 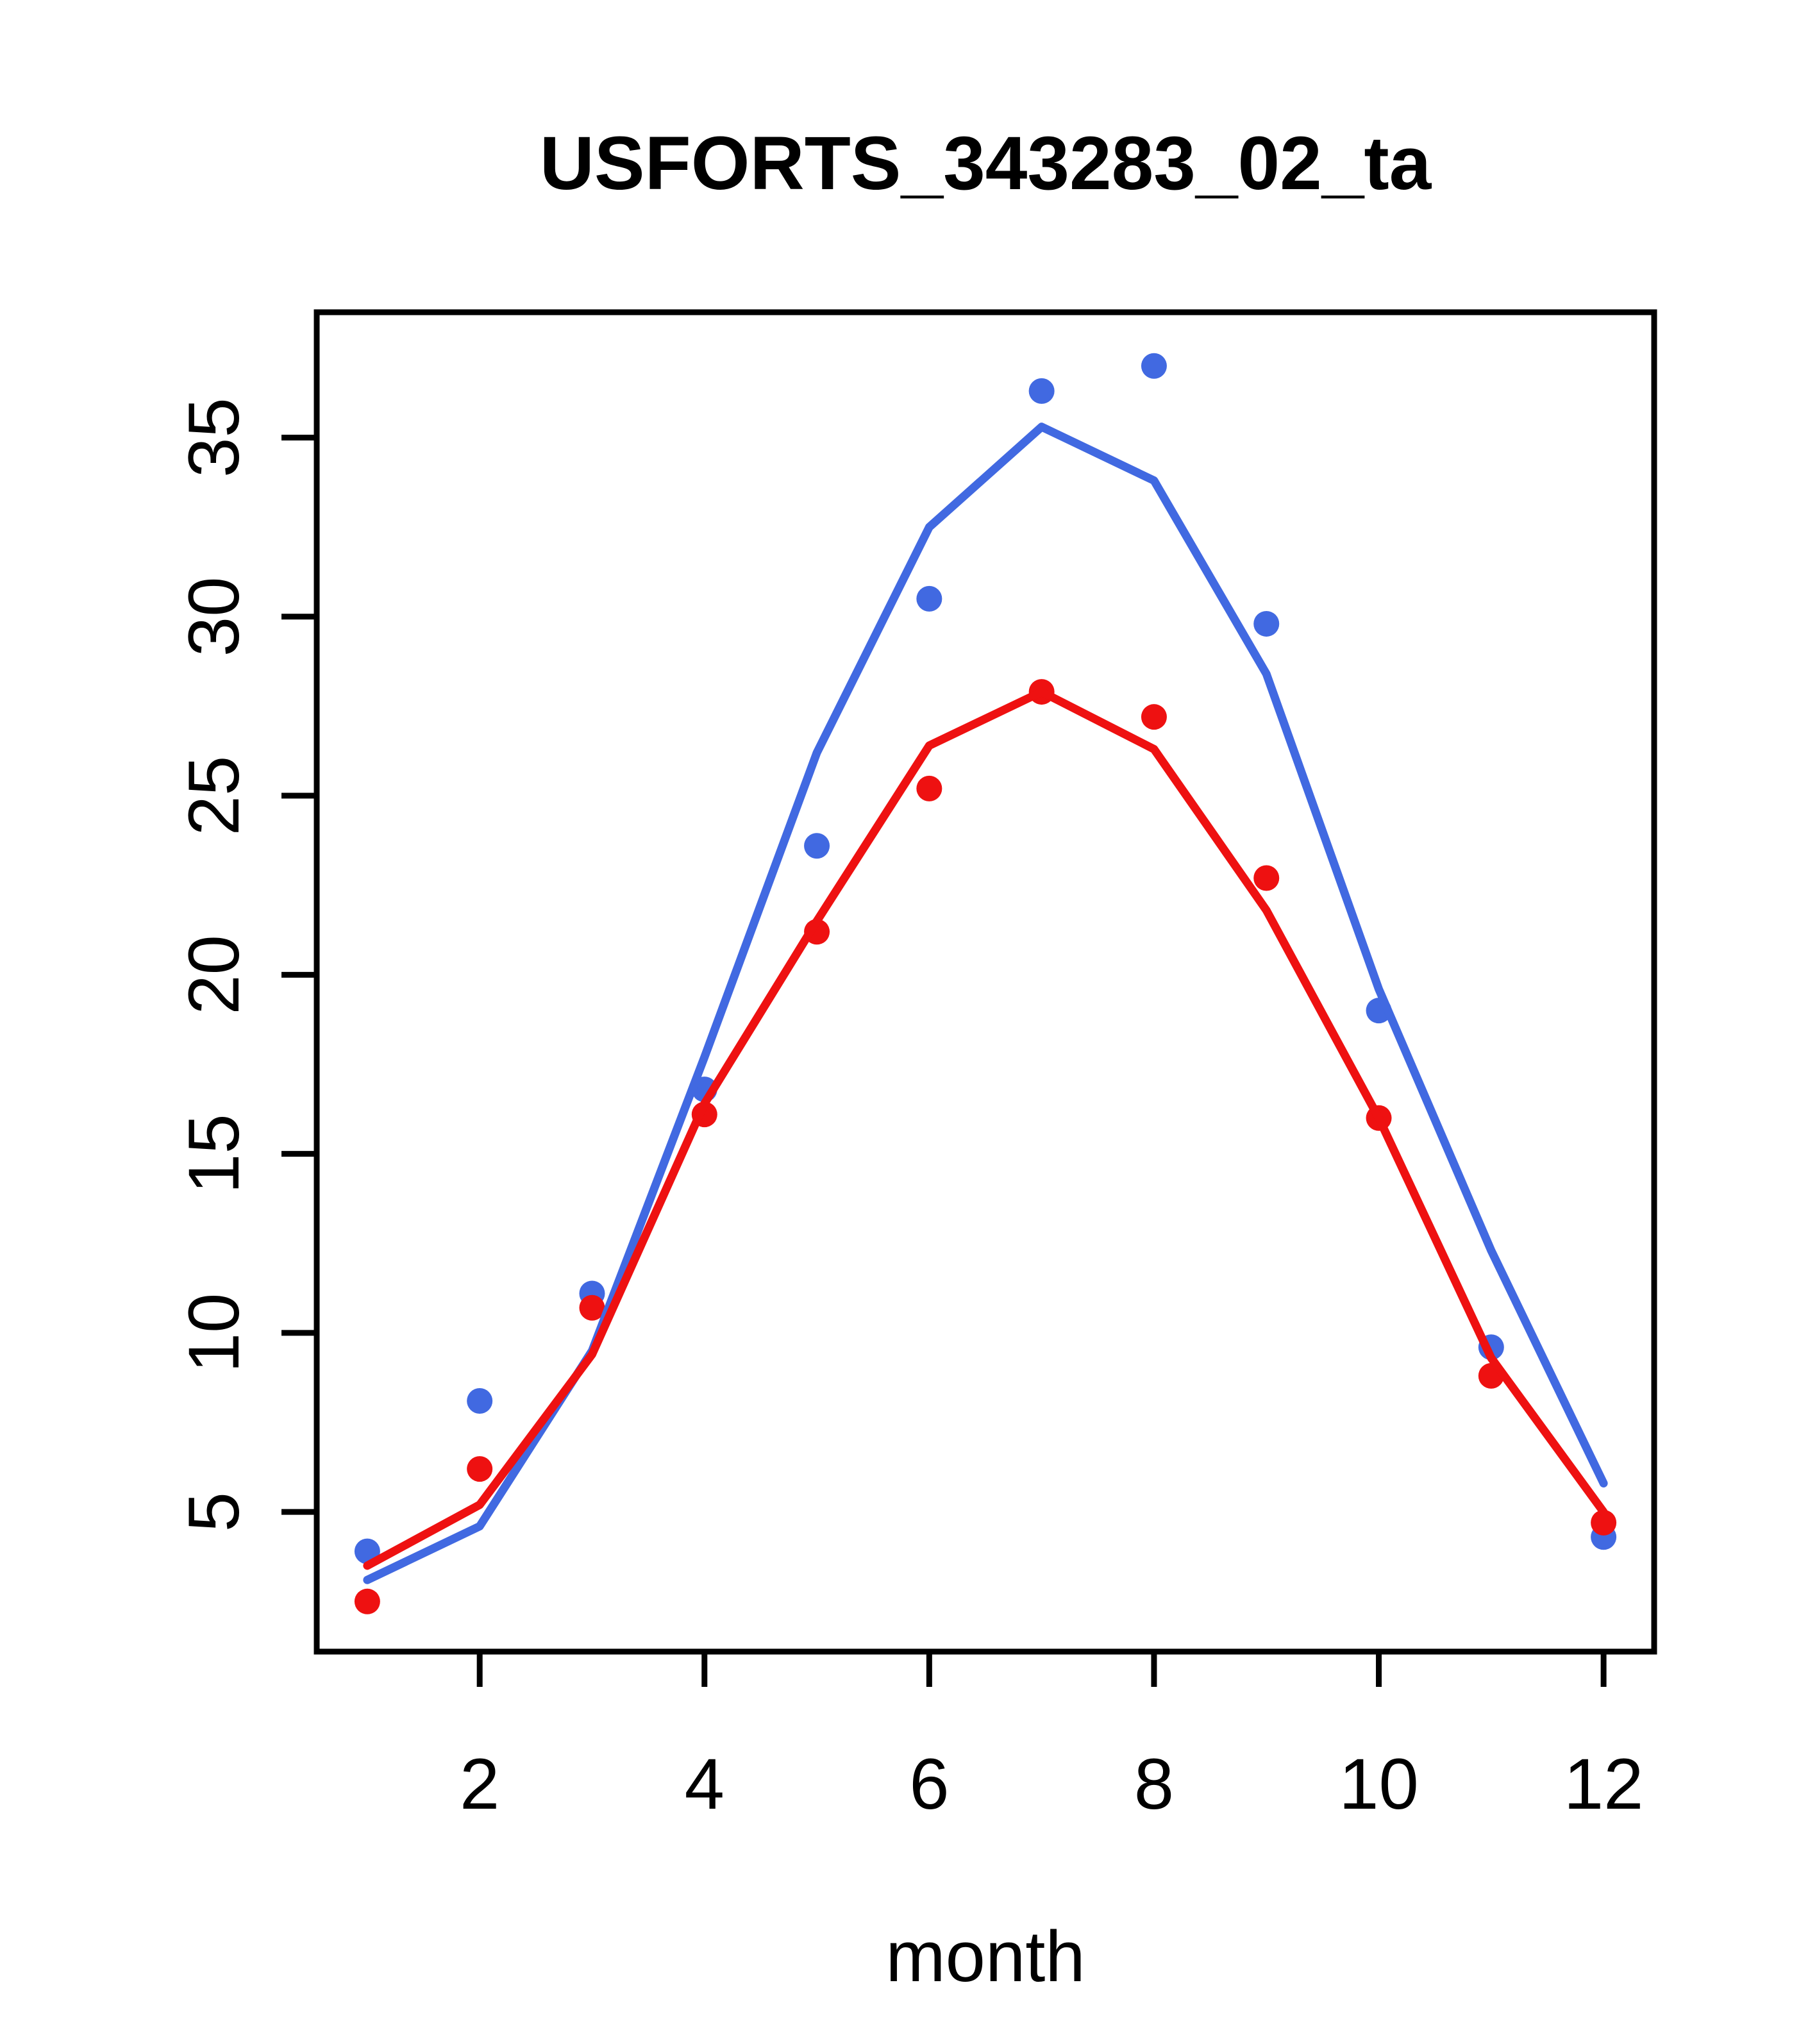 I want to click on y-tick-label: 5, so click(x=214, y=1512).